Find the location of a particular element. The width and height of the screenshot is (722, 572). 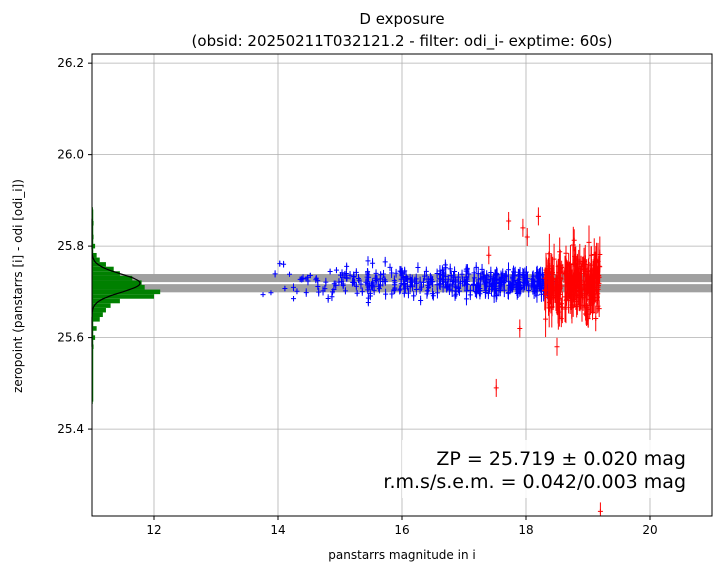

x-tick-label: 18 is located at coordinates (525, 530).